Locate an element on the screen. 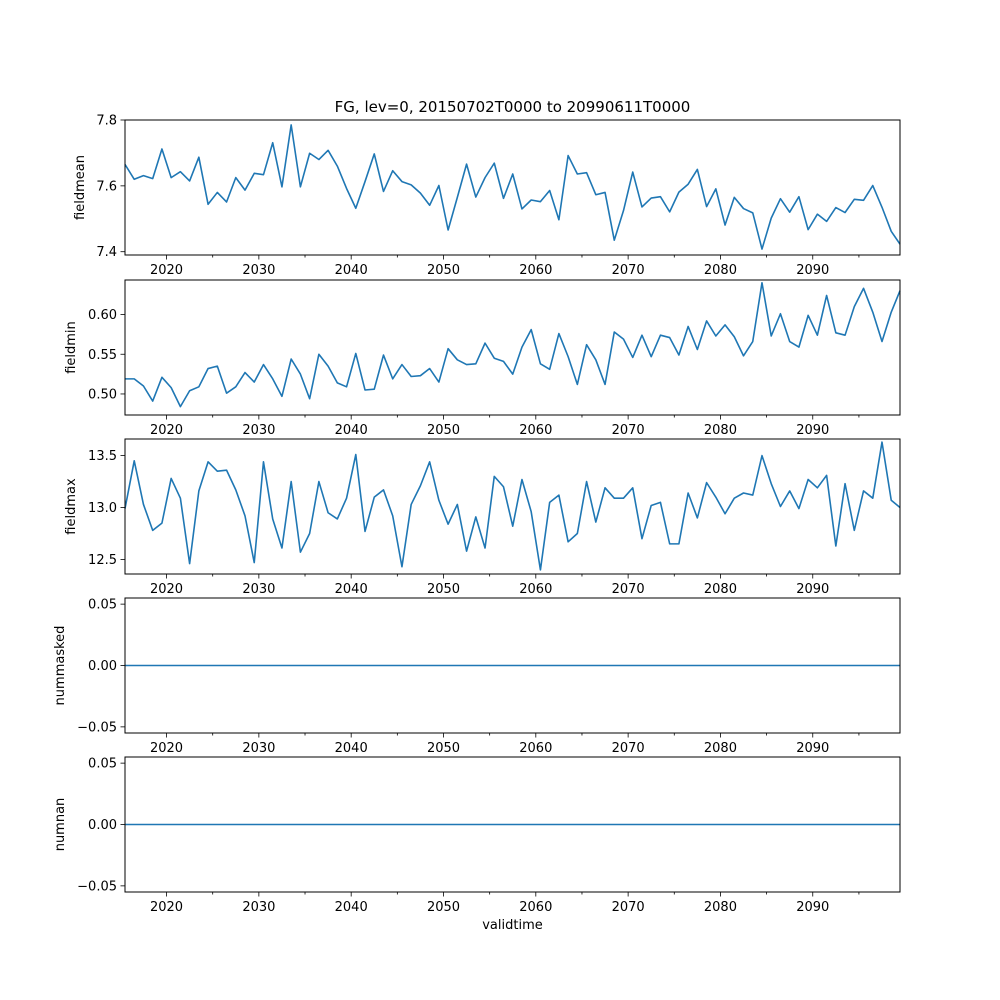  fieldmean-y-tick-label: 7.4 is located at coordinates (106, 252).